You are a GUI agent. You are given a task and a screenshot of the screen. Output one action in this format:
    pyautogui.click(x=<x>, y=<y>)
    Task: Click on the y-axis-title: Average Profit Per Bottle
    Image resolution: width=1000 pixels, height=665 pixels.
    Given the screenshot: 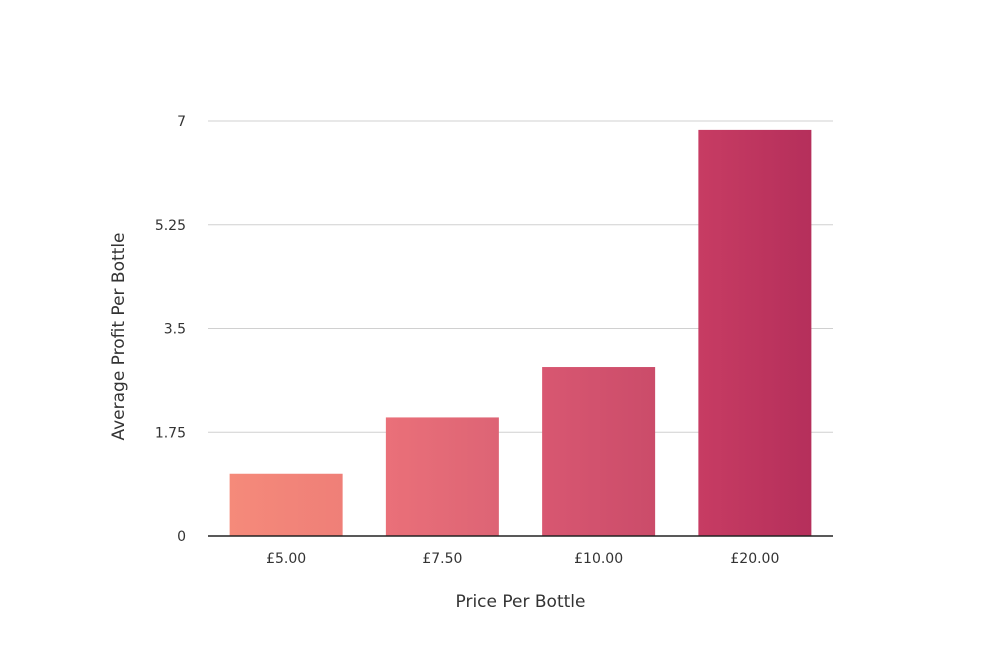 What is the action you would take?
    pyautogui.click(x=119, y=336)
    